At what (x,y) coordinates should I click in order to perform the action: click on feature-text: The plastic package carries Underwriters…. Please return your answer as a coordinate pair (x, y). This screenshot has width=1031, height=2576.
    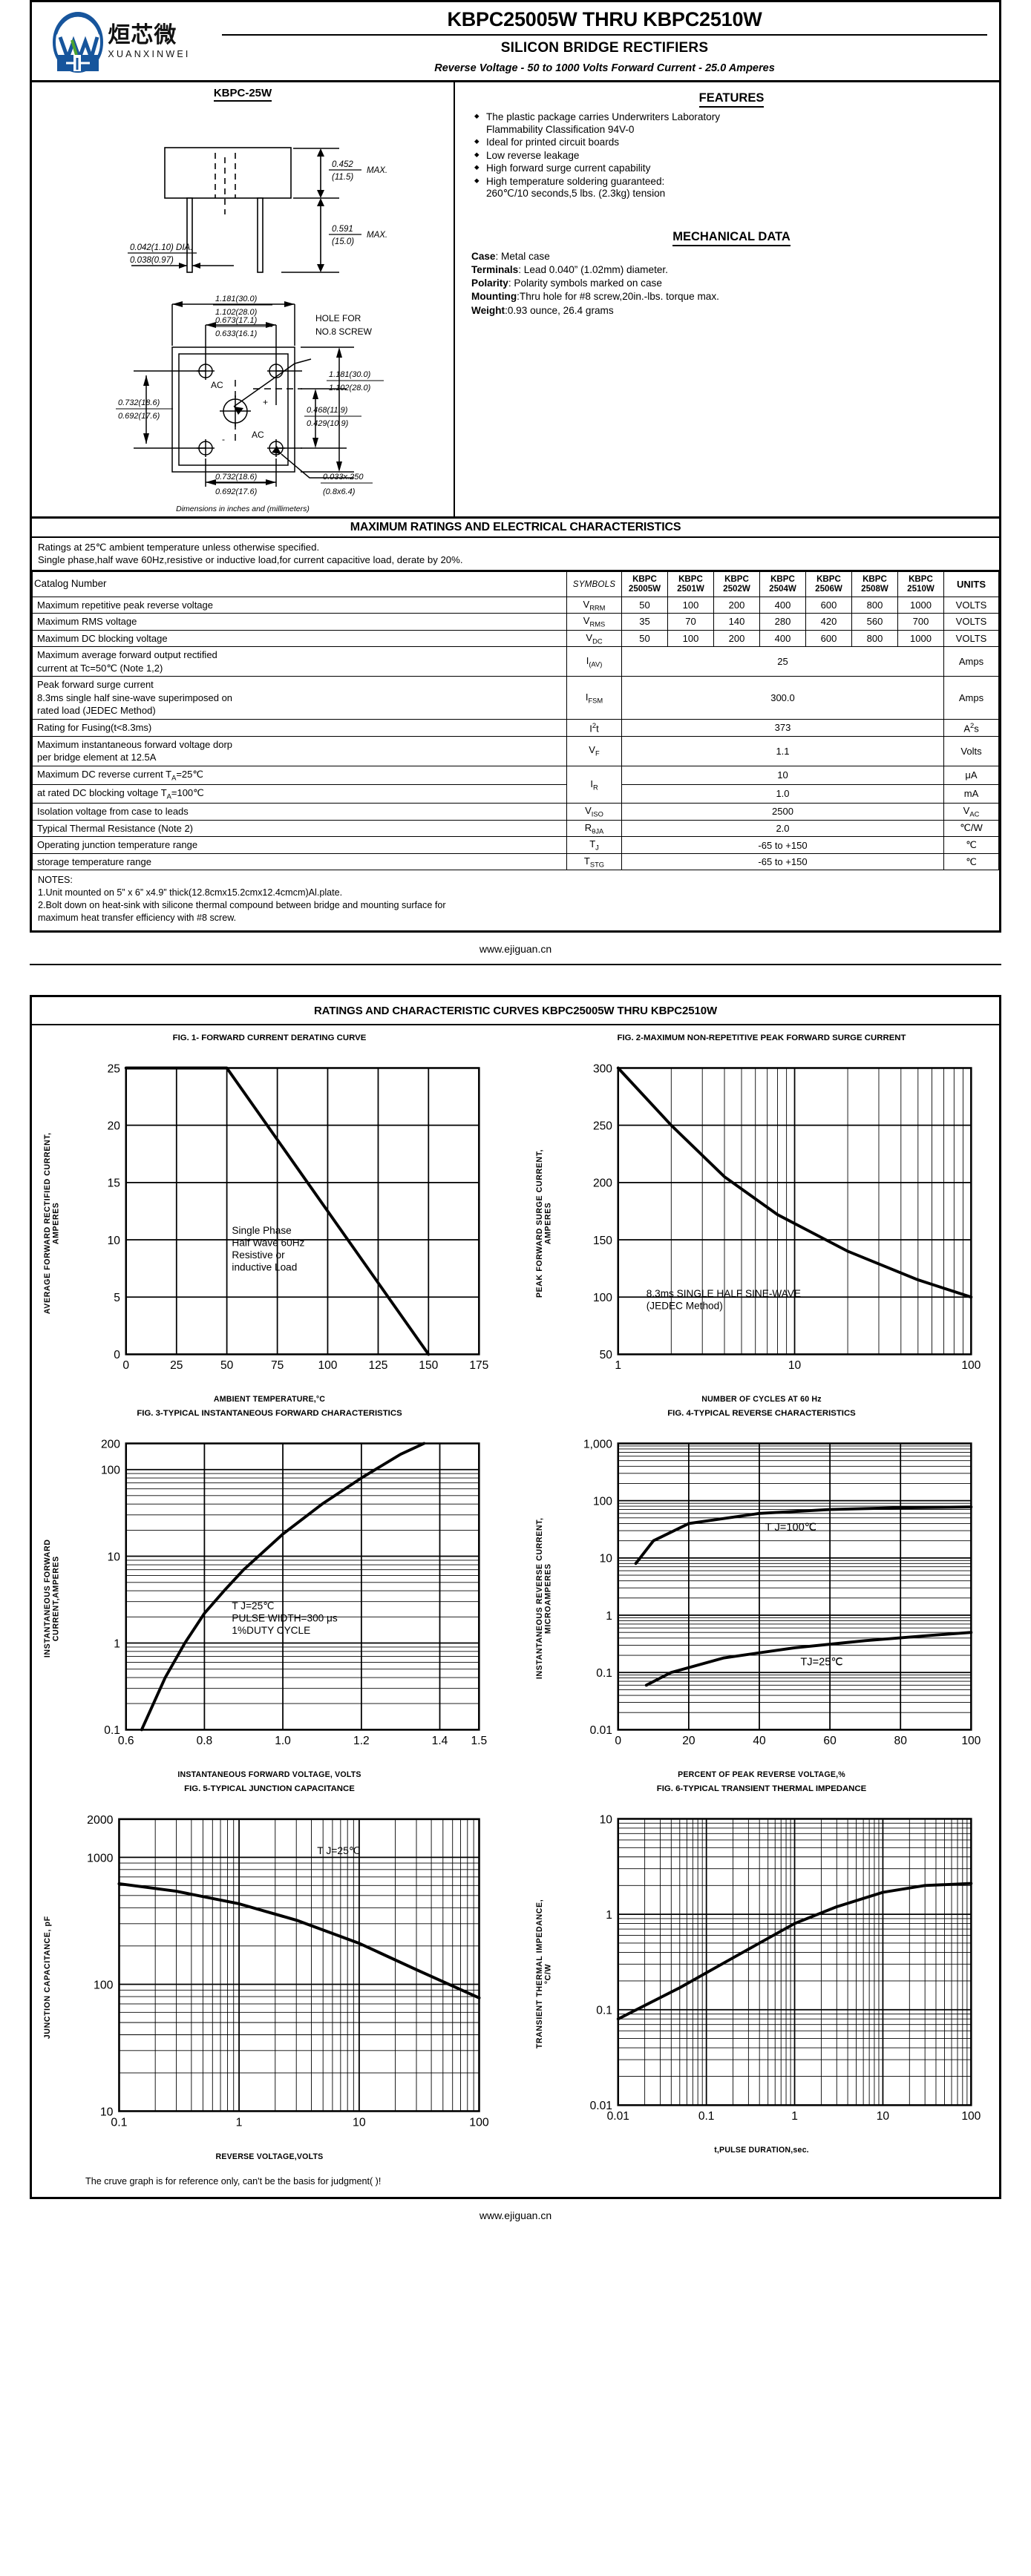
    Looking at the image, I should click on (603, 116).